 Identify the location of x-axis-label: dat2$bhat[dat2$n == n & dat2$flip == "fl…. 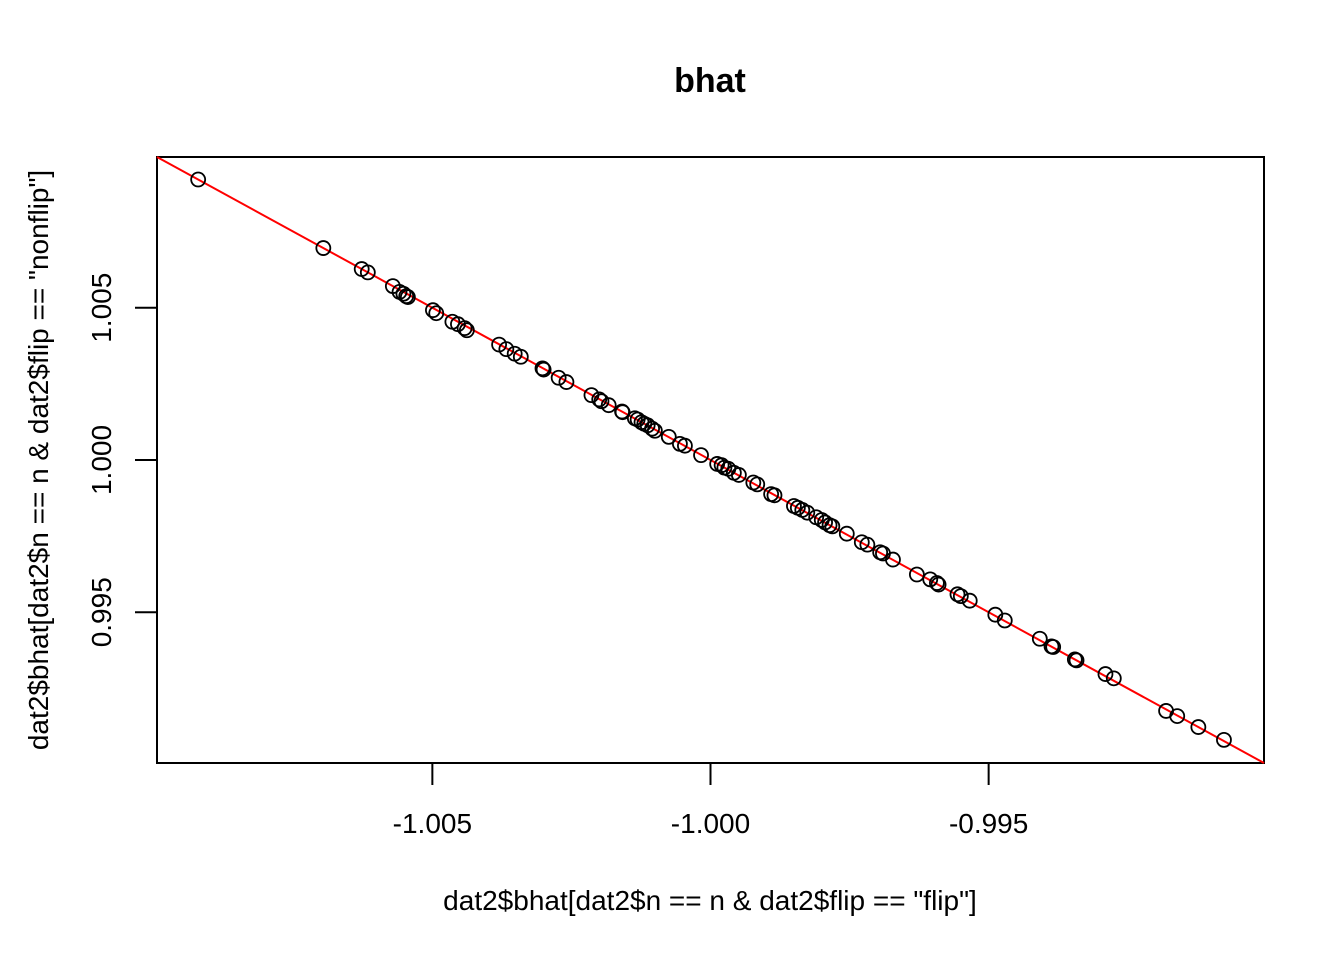
(710, 900).